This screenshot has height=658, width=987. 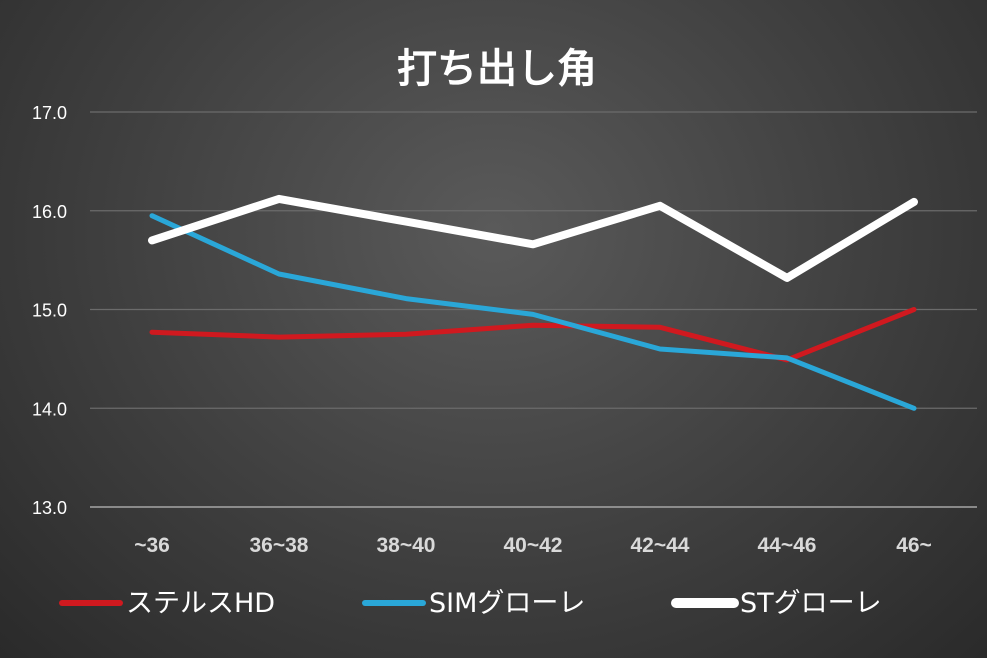 What do you see at coordinates (49, 409) in the screenshot?
I see `y-tick-label: 14.0` at bounding box center [49, 409].